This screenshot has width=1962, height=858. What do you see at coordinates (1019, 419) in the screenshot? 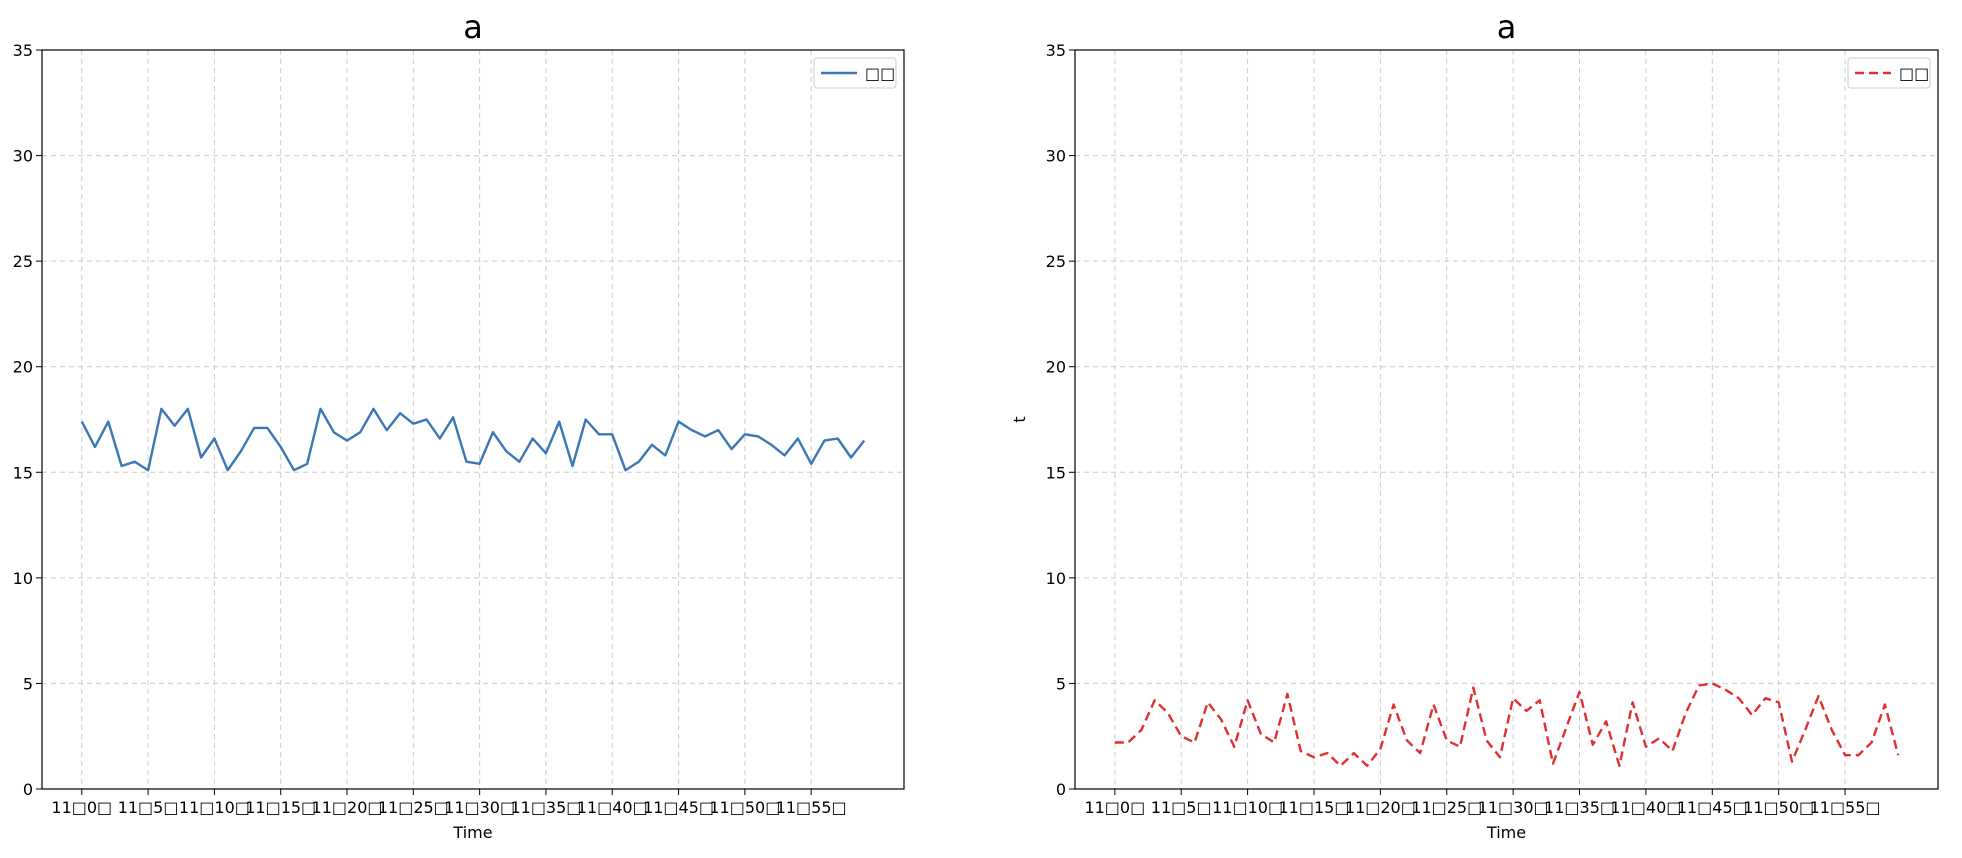
I see `y-axis-label: t` at bounding box center [1019, 419].